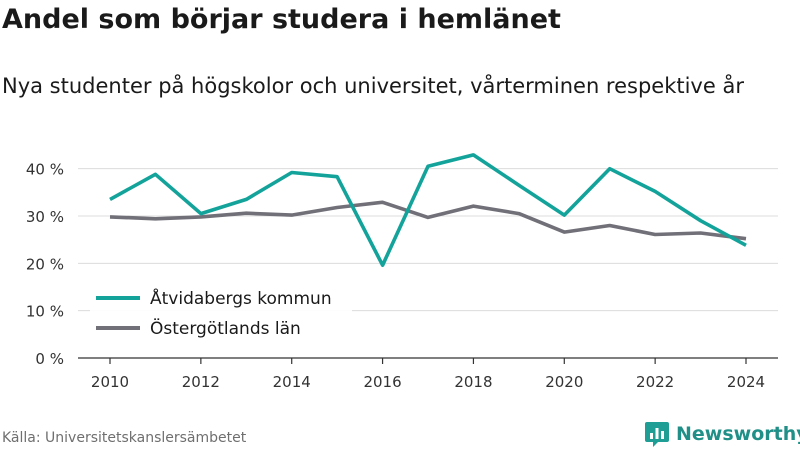  Describe the element at coordinates (473, 382) in the screenshot. I see `x-tick-label: 2018` at that location.